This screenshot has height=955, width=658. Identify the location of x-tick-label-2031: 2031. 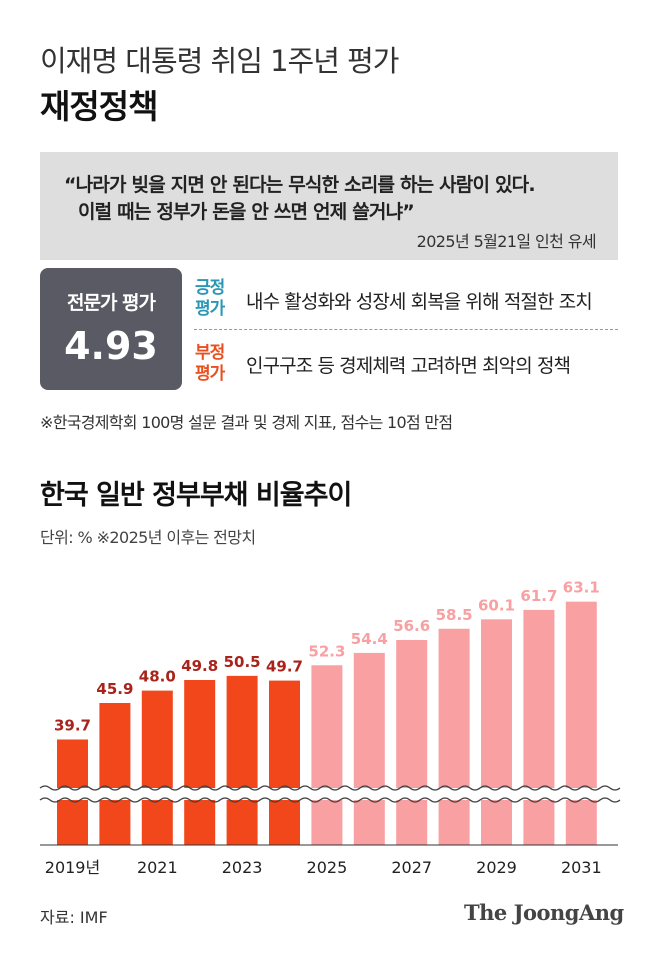
(581, 867).